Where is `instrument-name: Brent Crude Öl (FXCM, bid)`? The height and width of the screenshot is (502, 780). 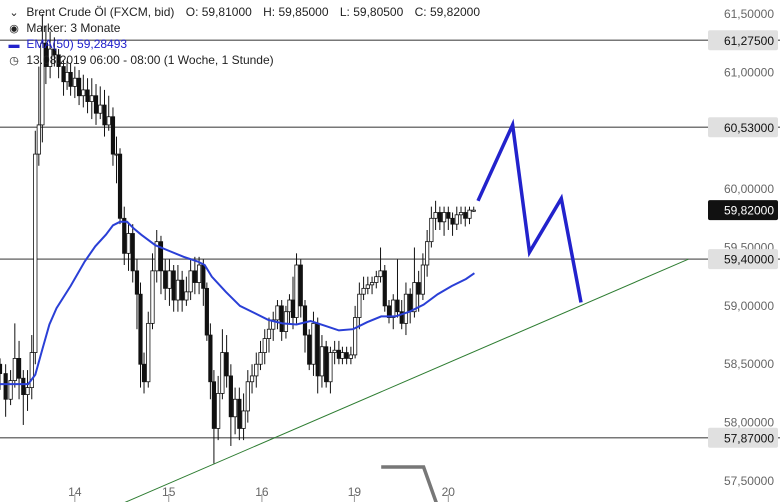
instrument-name: Brent Crude Öl (FXCM, bid) is located at coordinates (100, 12).